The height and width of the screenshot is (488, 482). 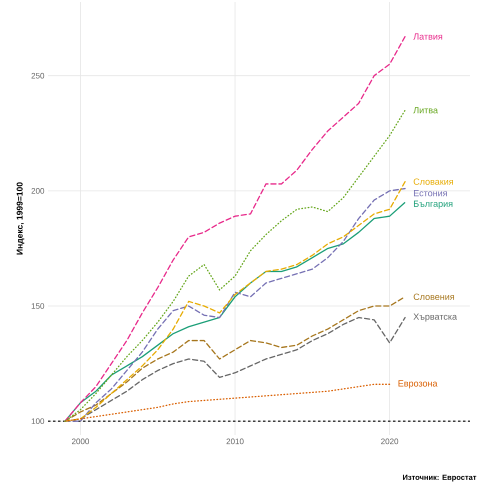 I want to click on series-label: Литва, so click(x=425, y=110).